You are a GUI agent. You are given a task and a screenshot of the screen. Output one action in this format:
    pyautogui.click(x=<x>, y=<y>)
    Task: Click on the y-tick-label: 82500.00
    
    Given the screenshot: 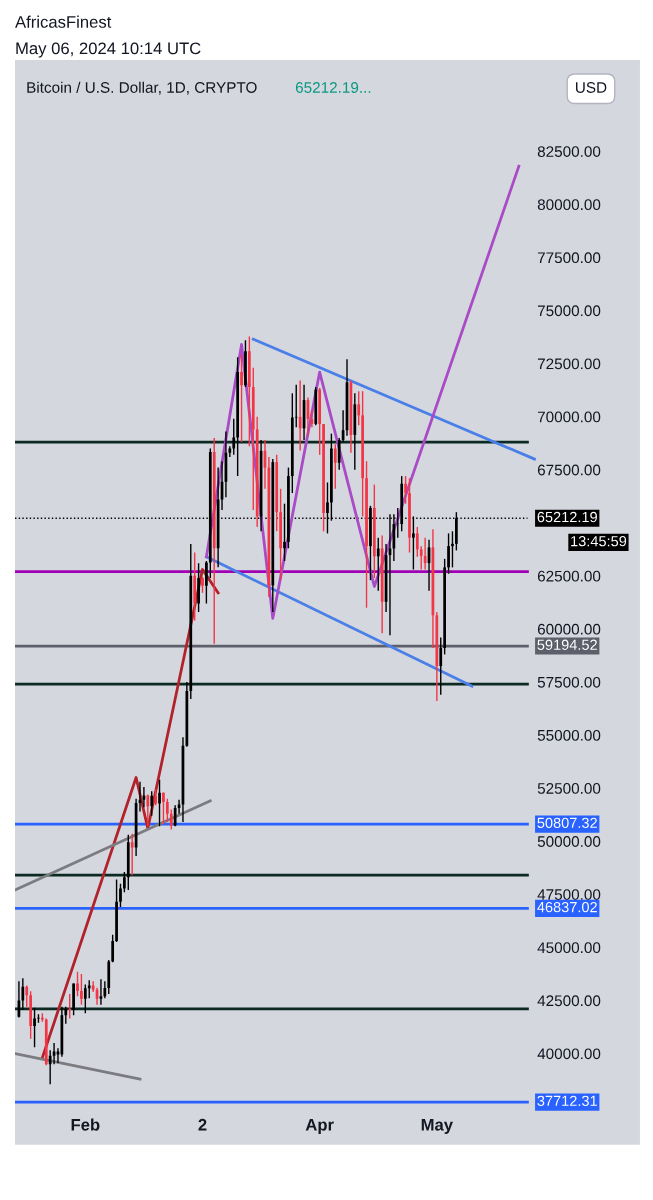 What is the action you would take?
    pyautogui.click(x=569, y=151)
    